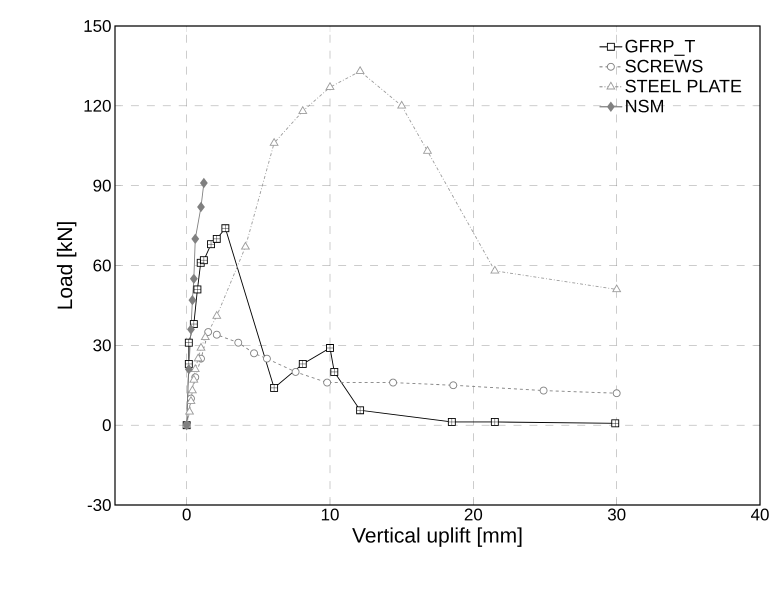 Image resolution: width=775 pixels, height=597 pixels. I want to click on y-tick-label: 0, so click(106, 425).